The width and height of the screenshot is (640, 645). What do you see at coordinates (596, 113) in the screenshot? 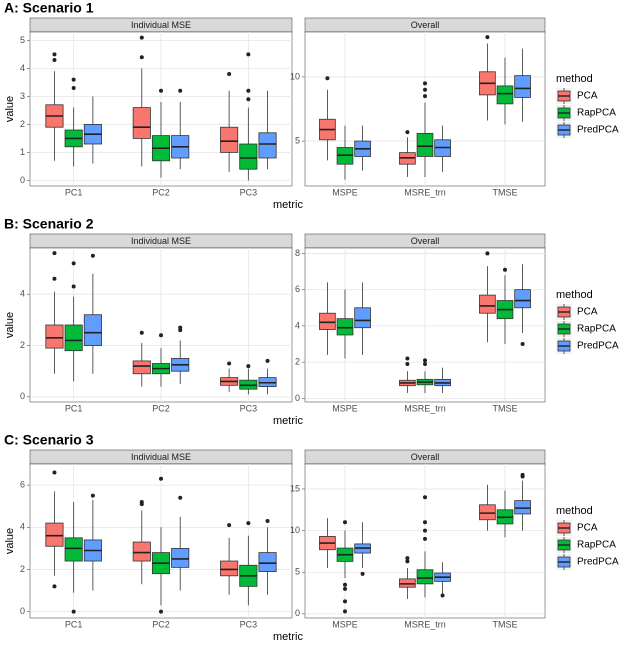
I see `legend-label: RapPCA` at bounding box center [596, 113].